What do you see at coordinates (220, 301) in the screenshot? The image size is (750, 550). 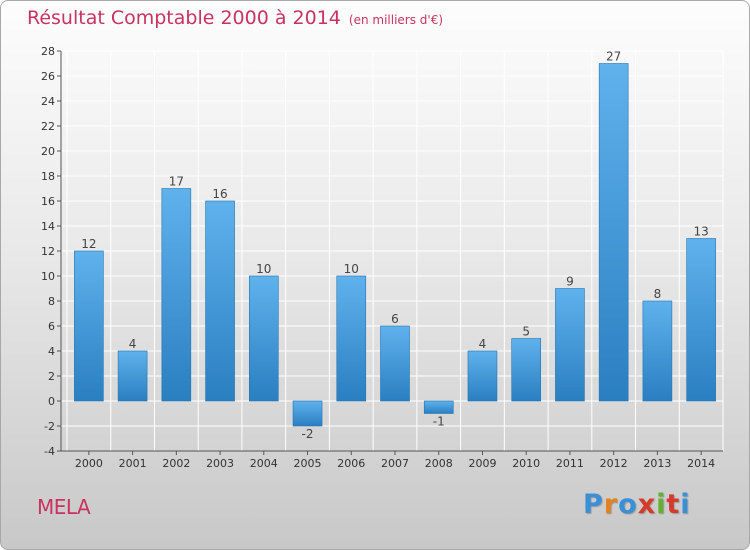 I see `bar-2003` at bounding box center [220, 301].